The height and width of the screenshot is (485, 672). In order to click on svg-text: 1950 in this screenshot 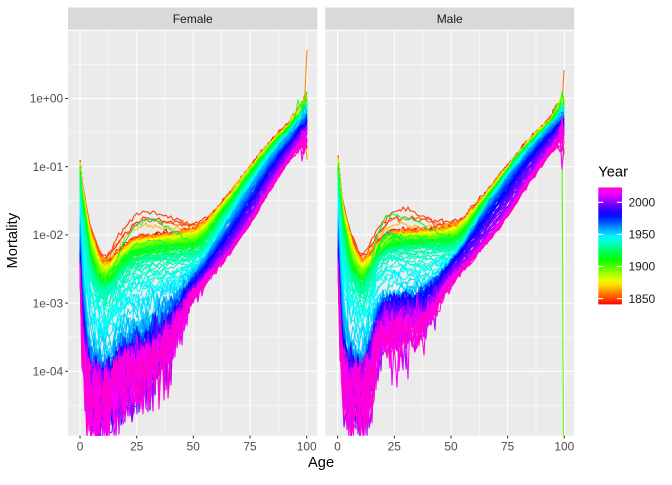, I will do `click(642, 235)`.